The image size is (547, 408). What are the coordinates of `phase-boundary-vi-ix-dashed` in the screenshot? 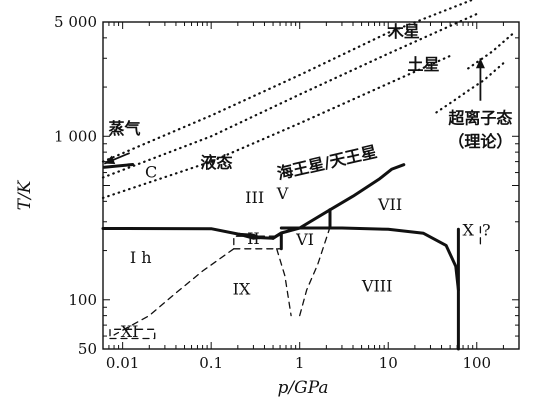 It's located at (284, 282).